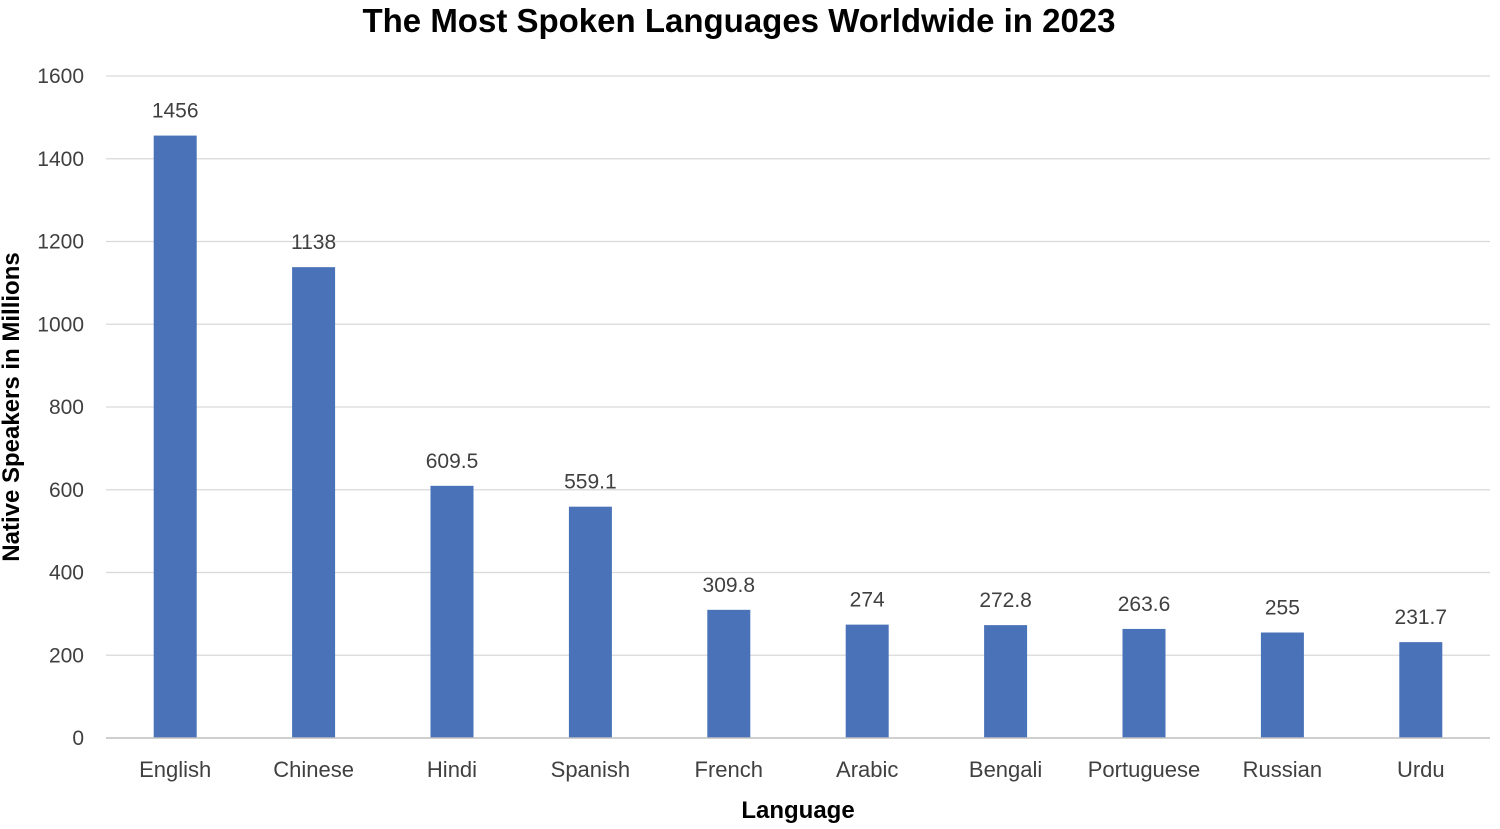  I want to click on data-label: 309.8, so click(729, 585).